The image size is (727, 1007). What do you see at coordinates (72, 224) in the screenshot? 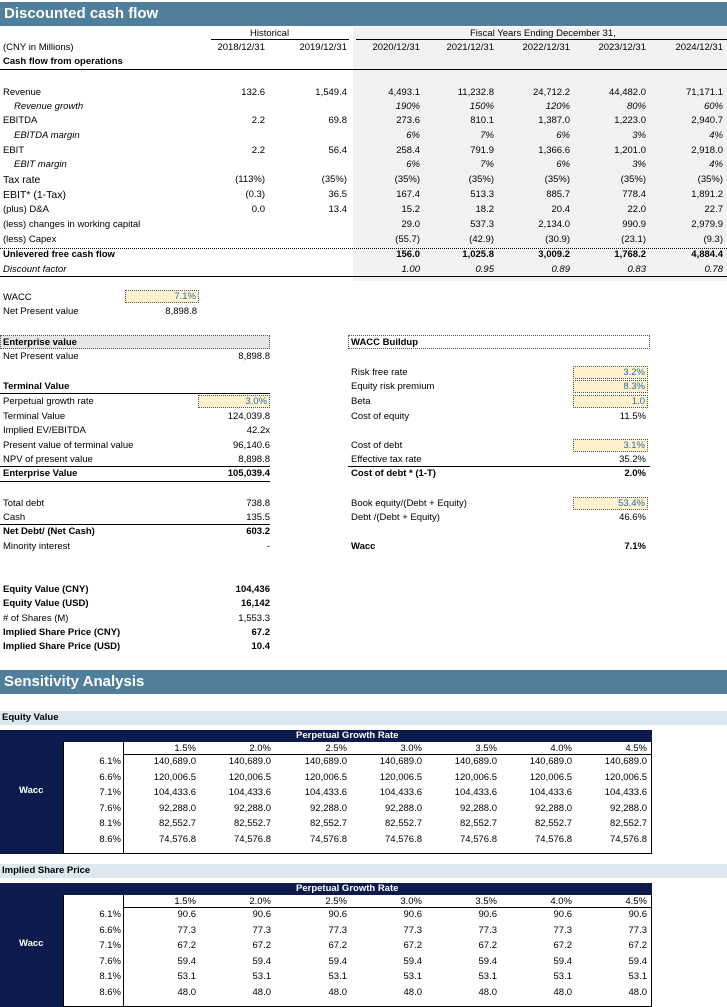
I see `dcf-row-label: (less) changes in working capital` at bounding box center [72, 224].